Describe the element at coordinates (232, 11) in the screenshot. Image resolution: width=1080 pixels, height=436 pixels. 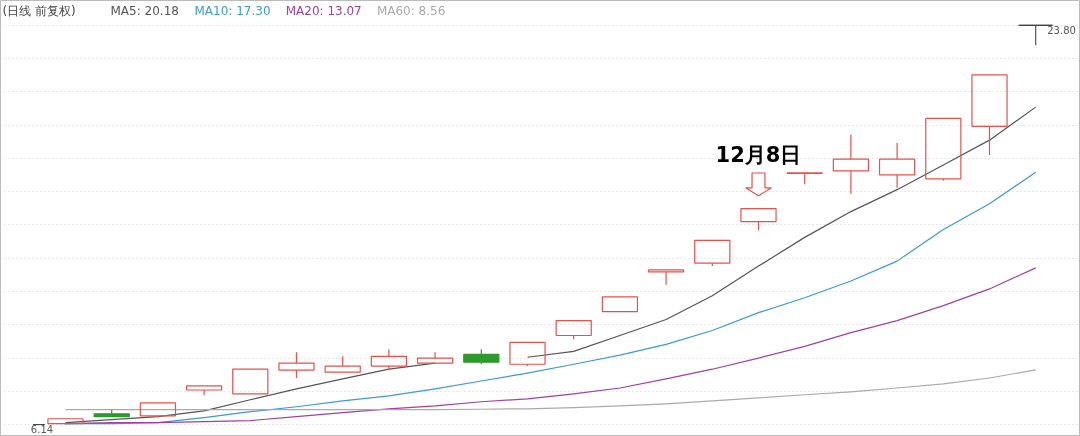
I see `text: MA10: 17.30` at that location.